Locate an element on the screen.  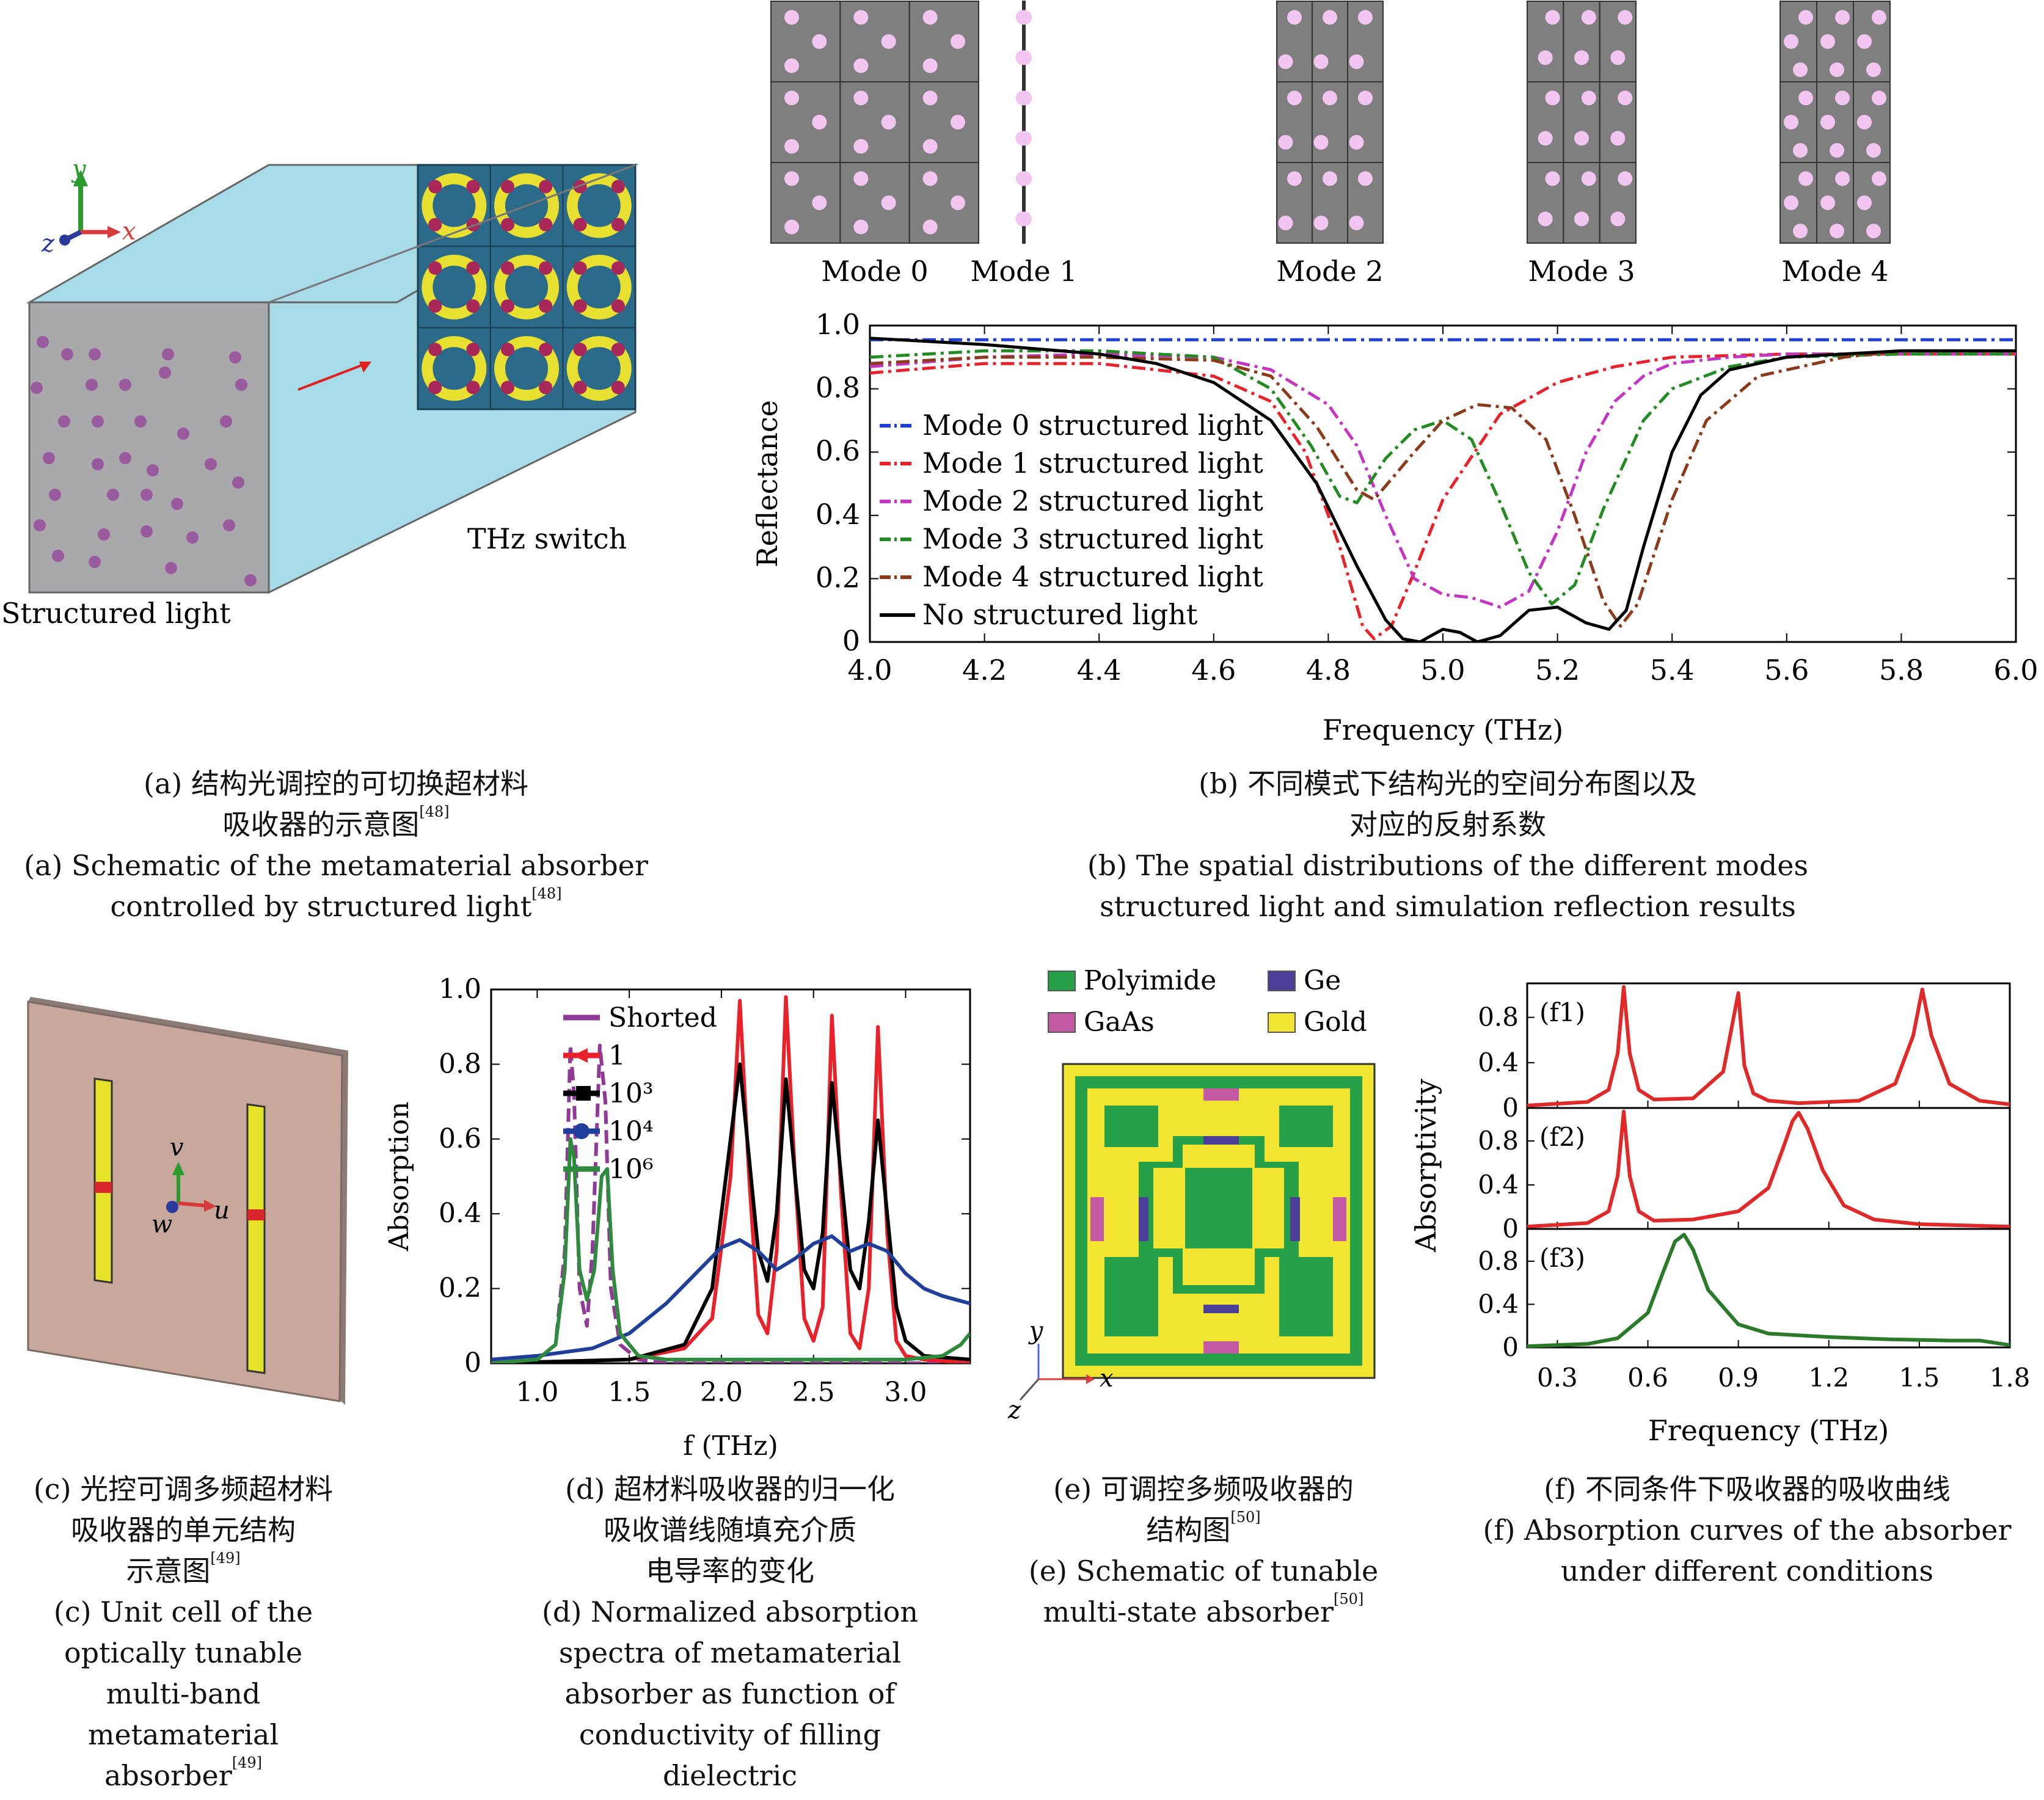
caption-b-line-2: 对应的反射系数 is located at coordinates (1448, 824).